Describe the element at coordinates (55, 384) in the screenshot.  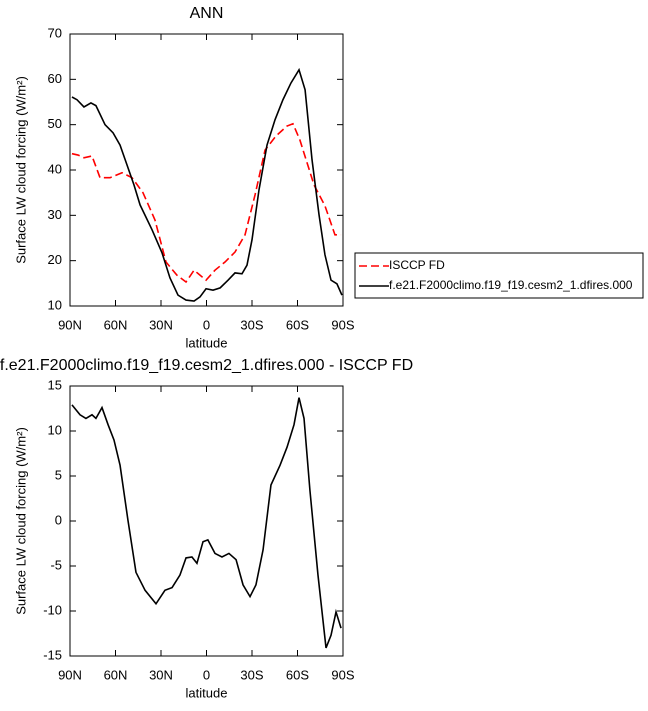
I see `y-tick-label: 15` at that location.